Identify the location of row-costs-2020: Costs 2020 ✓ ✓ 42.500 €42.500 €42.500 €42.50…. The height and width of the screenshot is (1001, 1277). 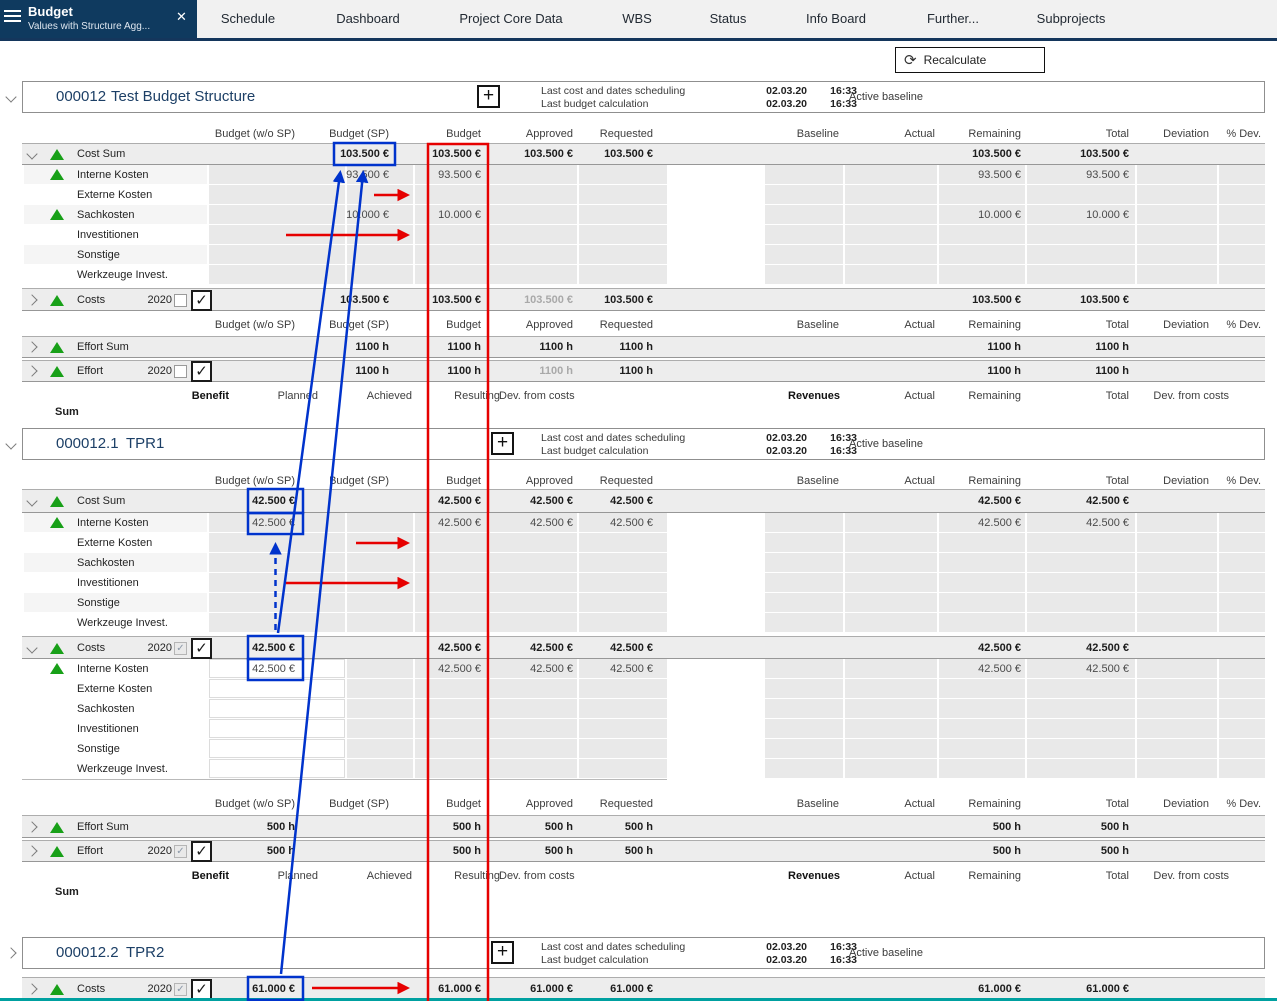
(643, 647).